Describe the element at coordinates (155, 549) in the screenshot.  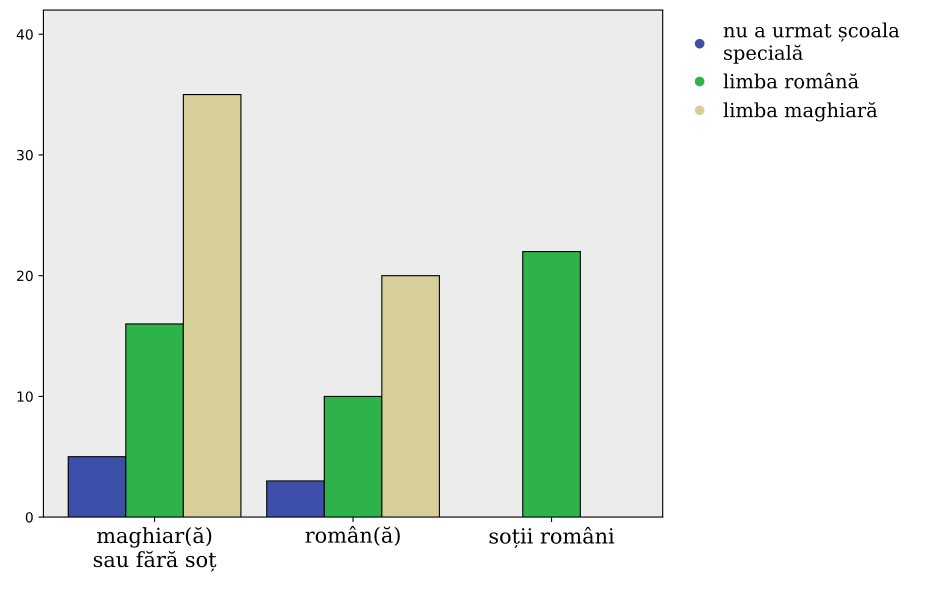
I see `x-tick-label: maghiar(ă) sau fără soț` at that location.